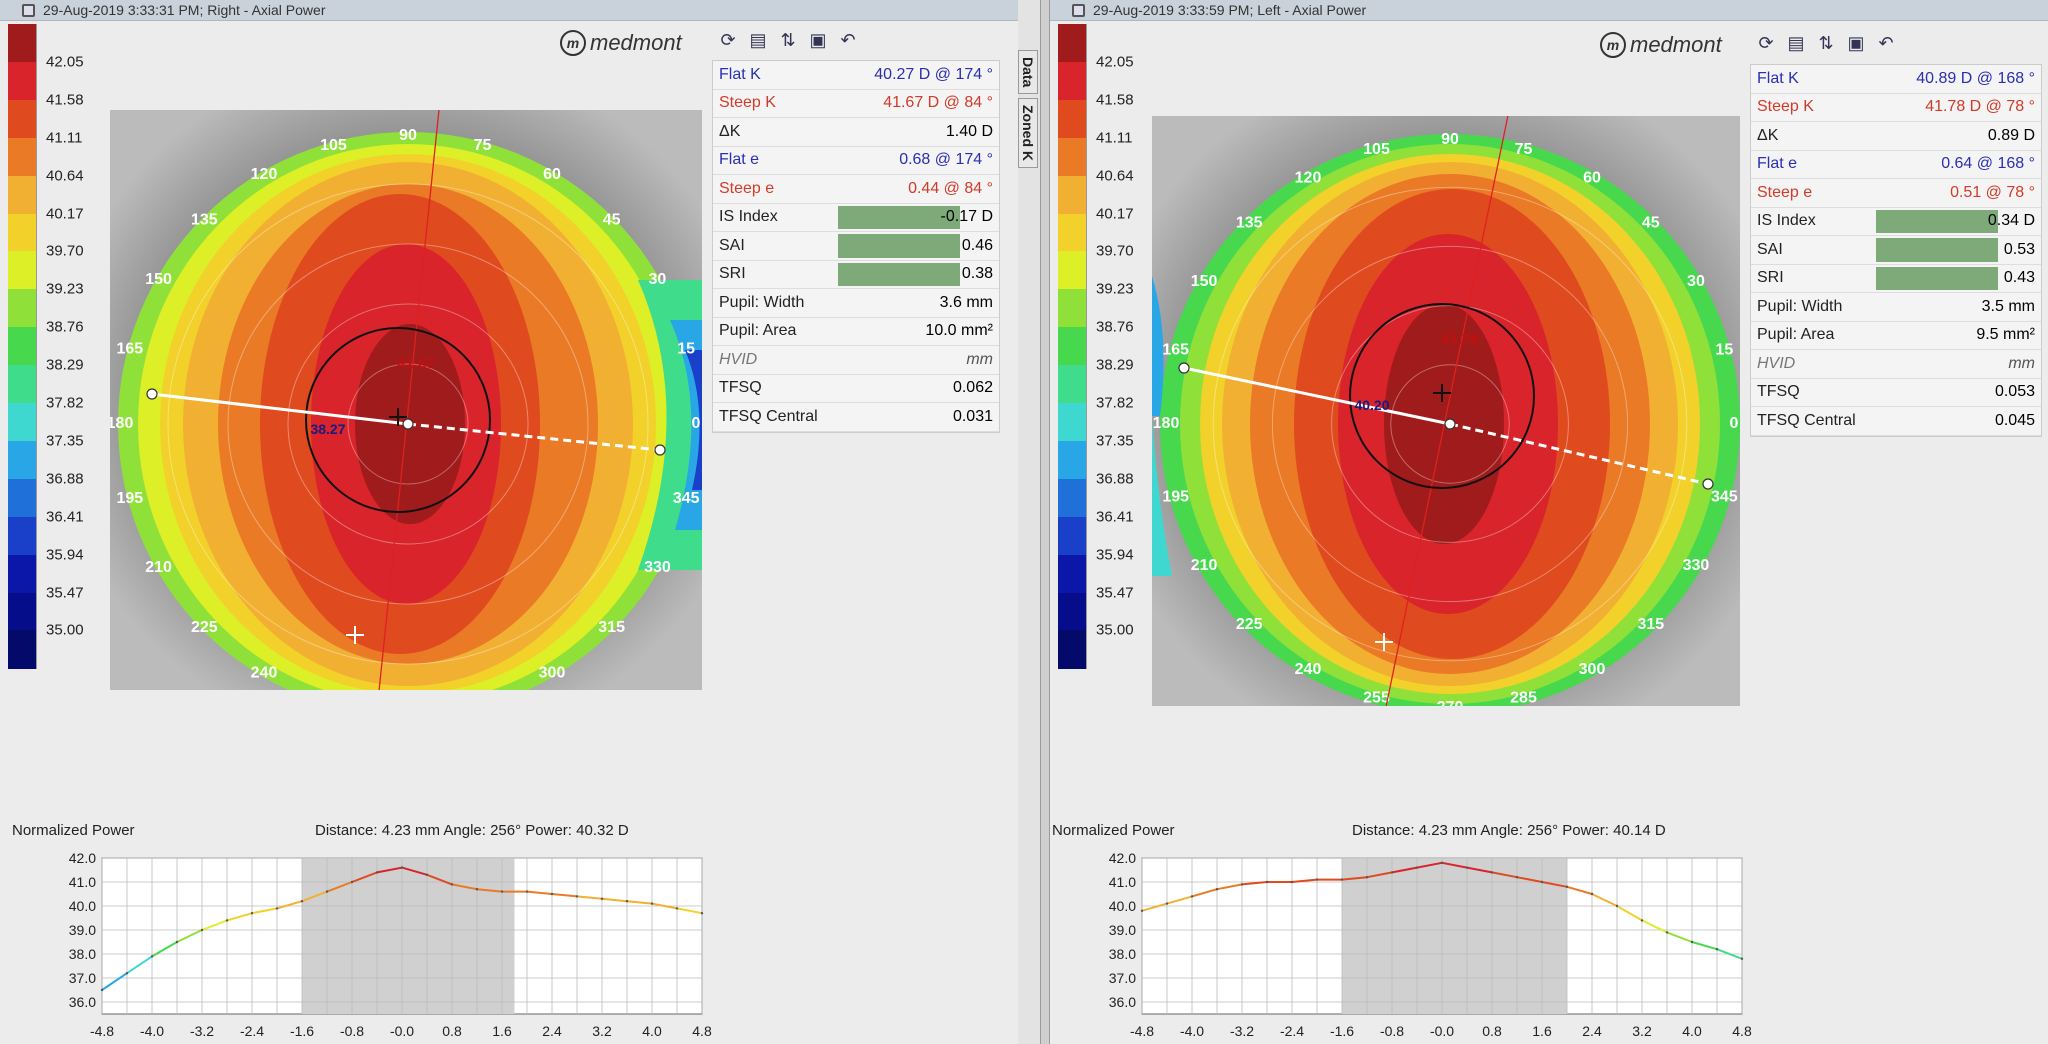  I want to click on pupil-outline, so click(398, 420).